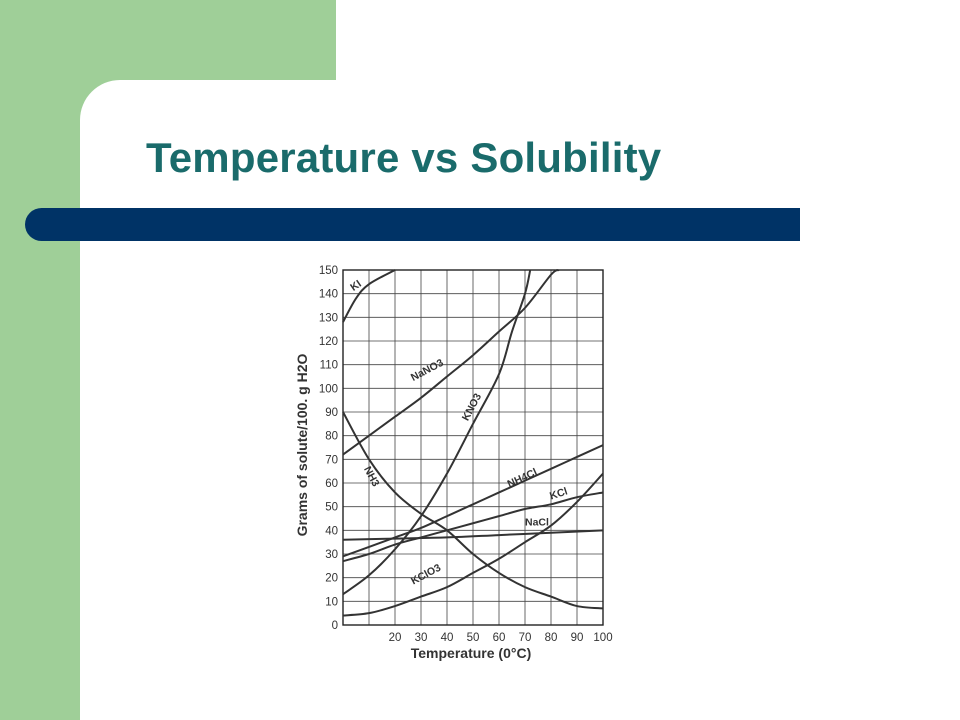 This screenshot has height=720, width=960. Describe the element at coordinates (328, 389) in the screenshot. I see `y-tick-label: 100` at that location.